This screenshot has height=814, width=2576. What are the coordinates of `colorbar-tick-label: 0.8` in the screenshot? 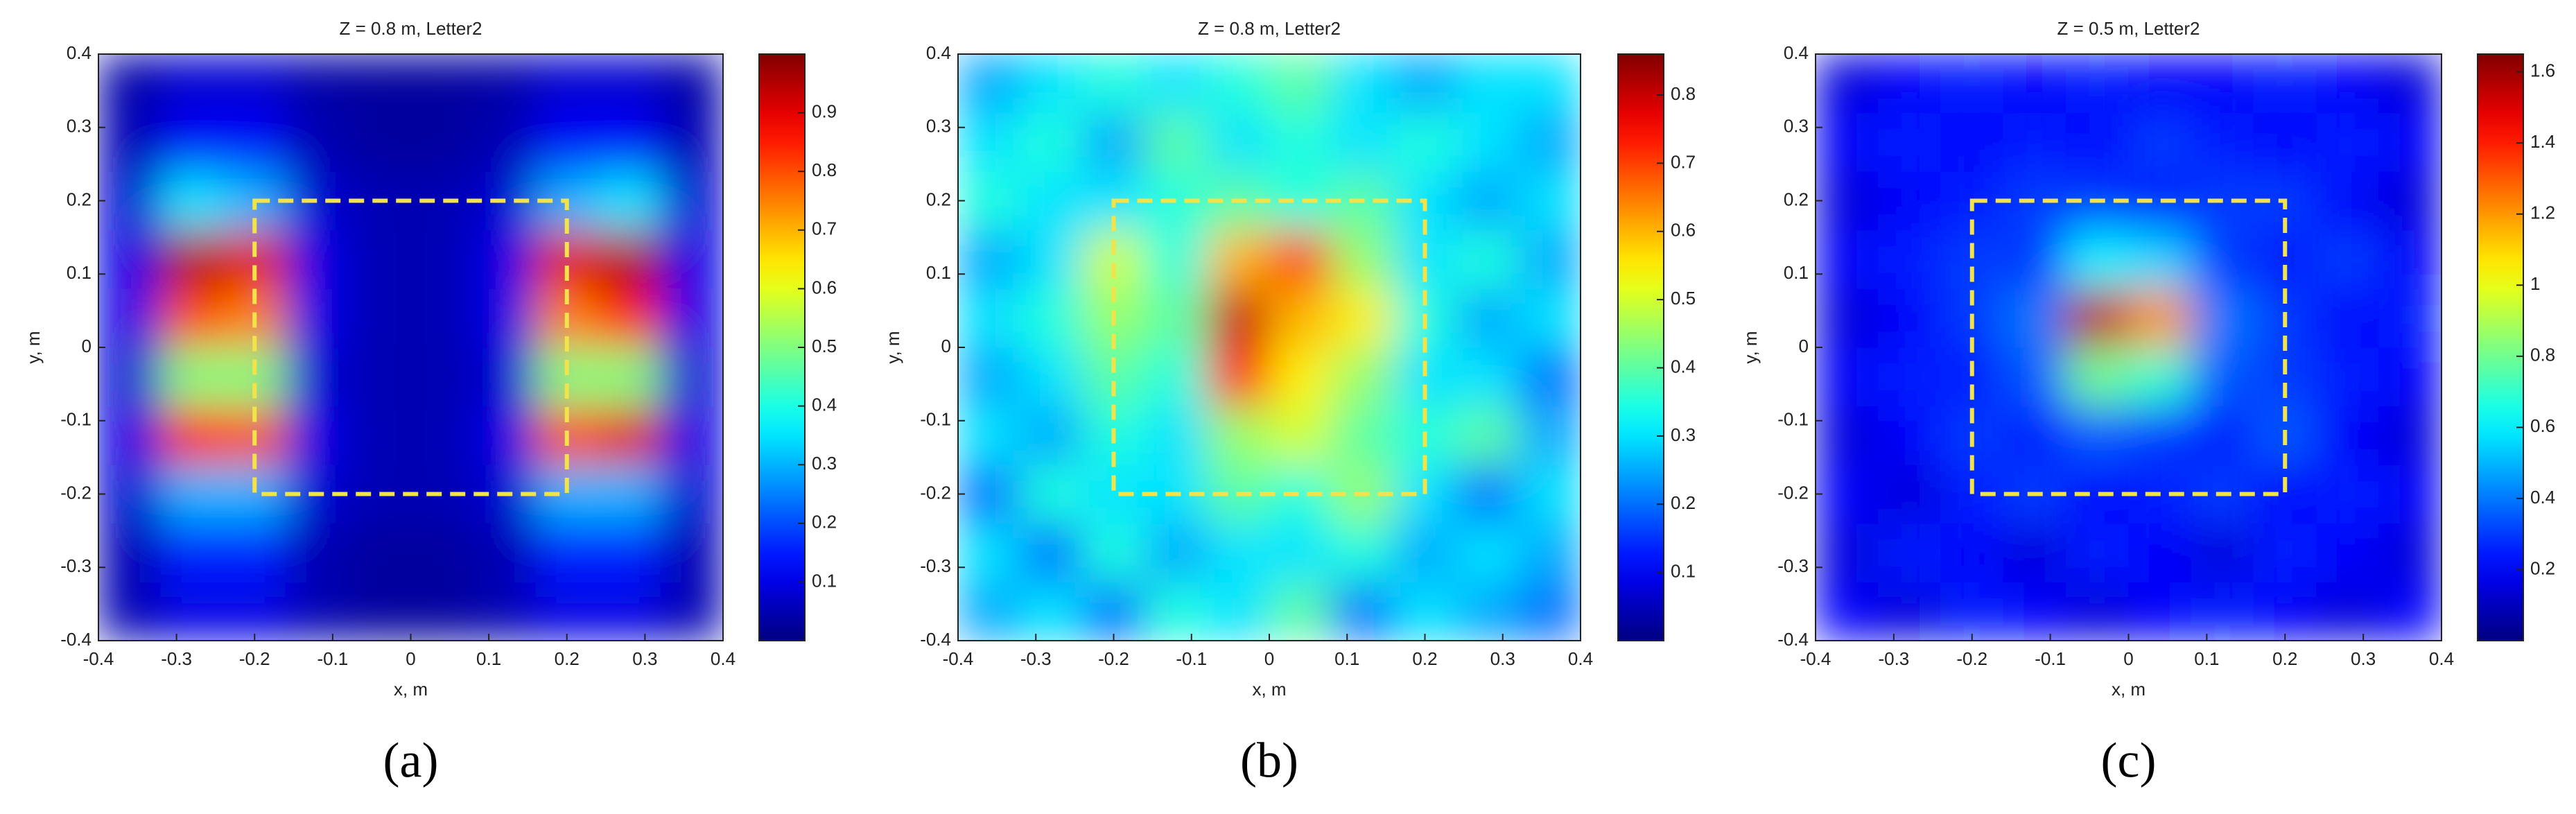 It's located at (824, 169).